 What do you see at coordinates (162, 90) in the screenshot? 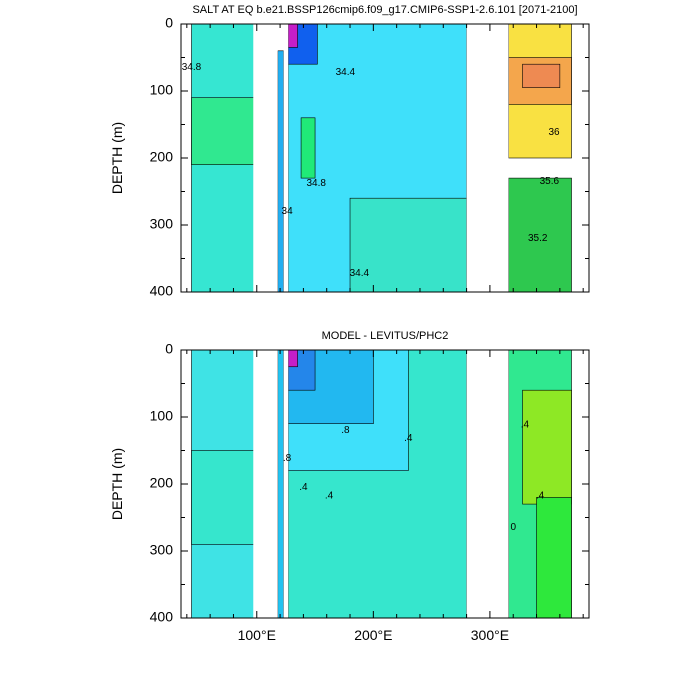
I see `top-ytick-label: 100` at bounding box center [162, 90].